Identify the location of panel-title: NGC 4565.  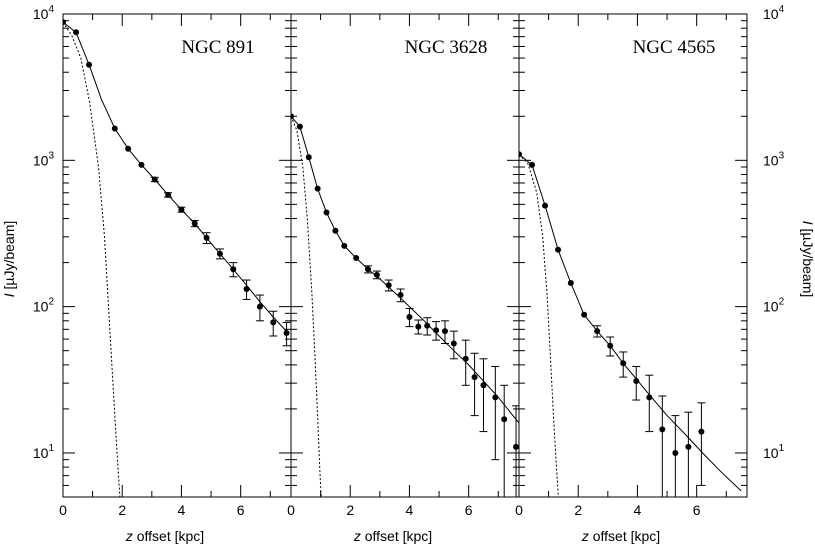
(674, 47).